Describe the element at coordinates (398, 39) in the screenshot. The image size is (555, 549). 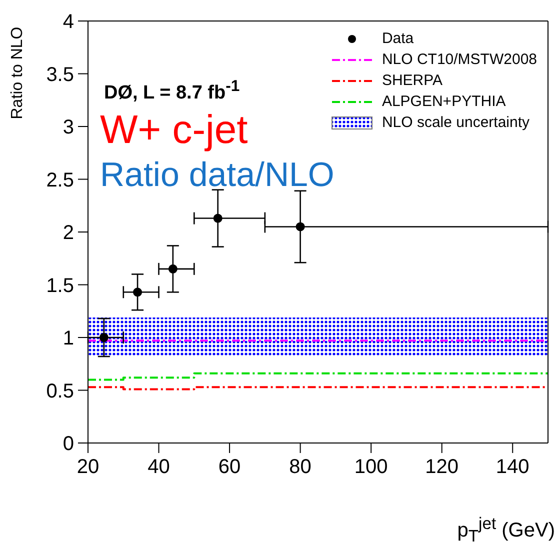
I see `legend-label: Data` at that location.